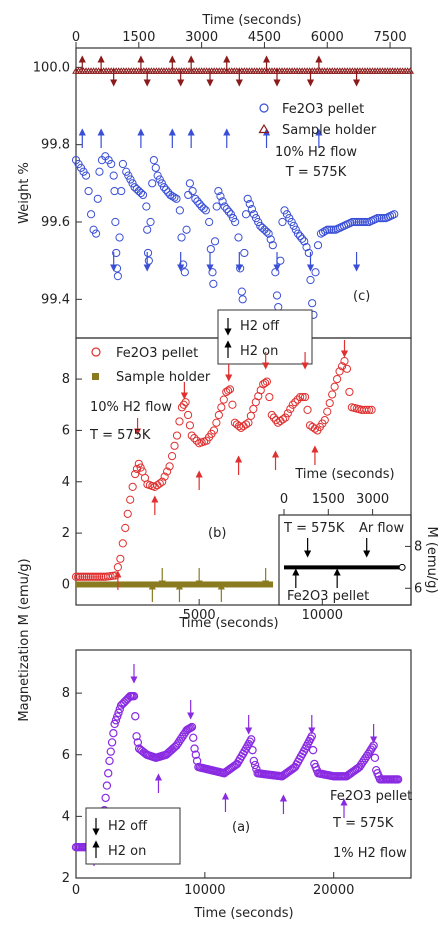  What do you see at coordinates (237, 772) in the screenshot?
I see `panel-a-points` at bounding box center [237, 772].